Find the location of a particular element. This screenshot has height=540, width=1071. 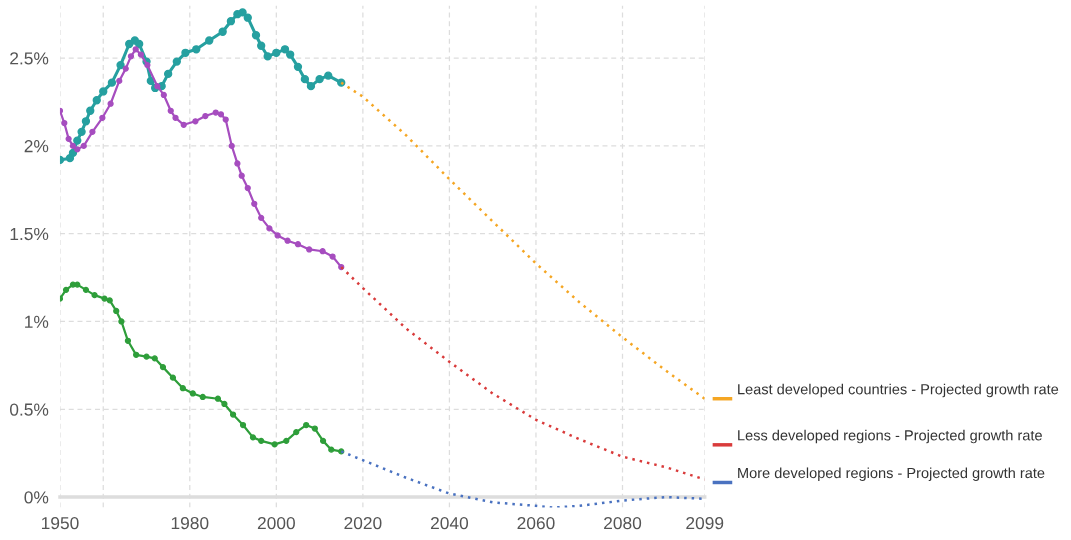

y-tick-label: 1.5% is located at coordinates (29, 234).